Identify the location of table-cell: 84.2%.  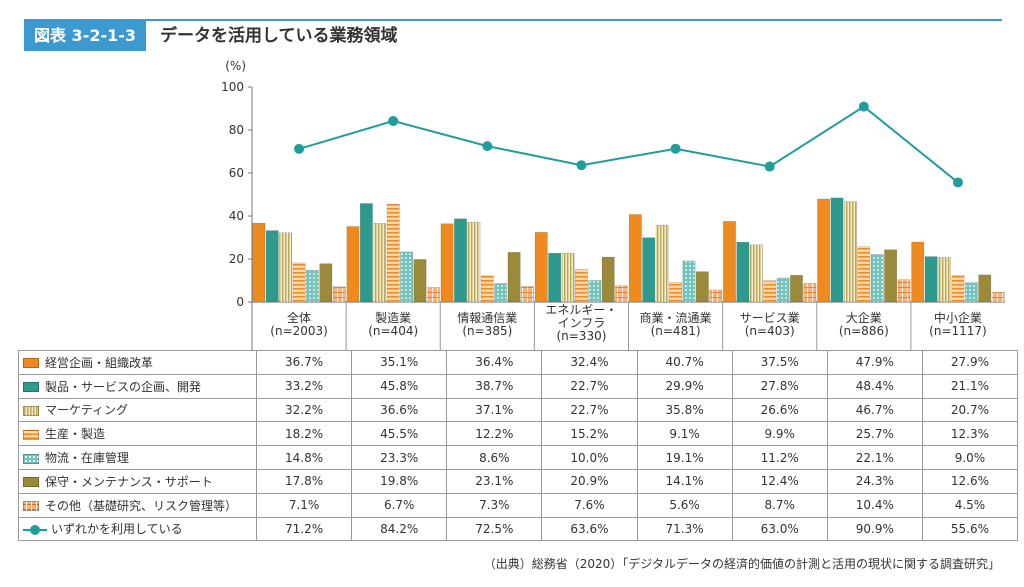
(399, 529).